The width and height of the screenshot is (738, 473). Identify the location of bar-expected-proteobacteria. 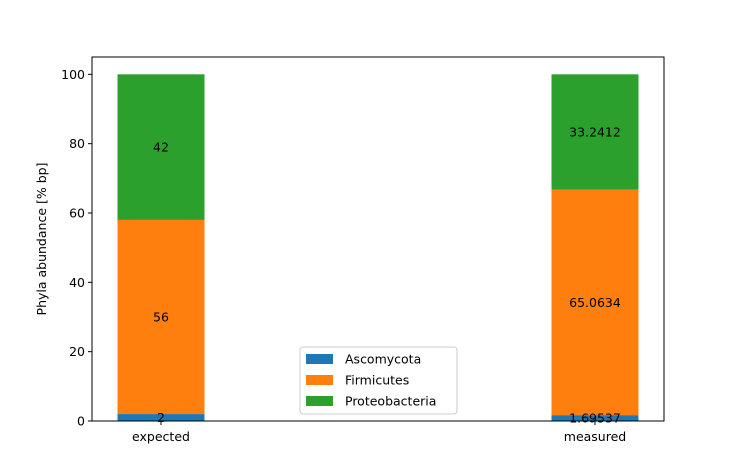
(161, 147).